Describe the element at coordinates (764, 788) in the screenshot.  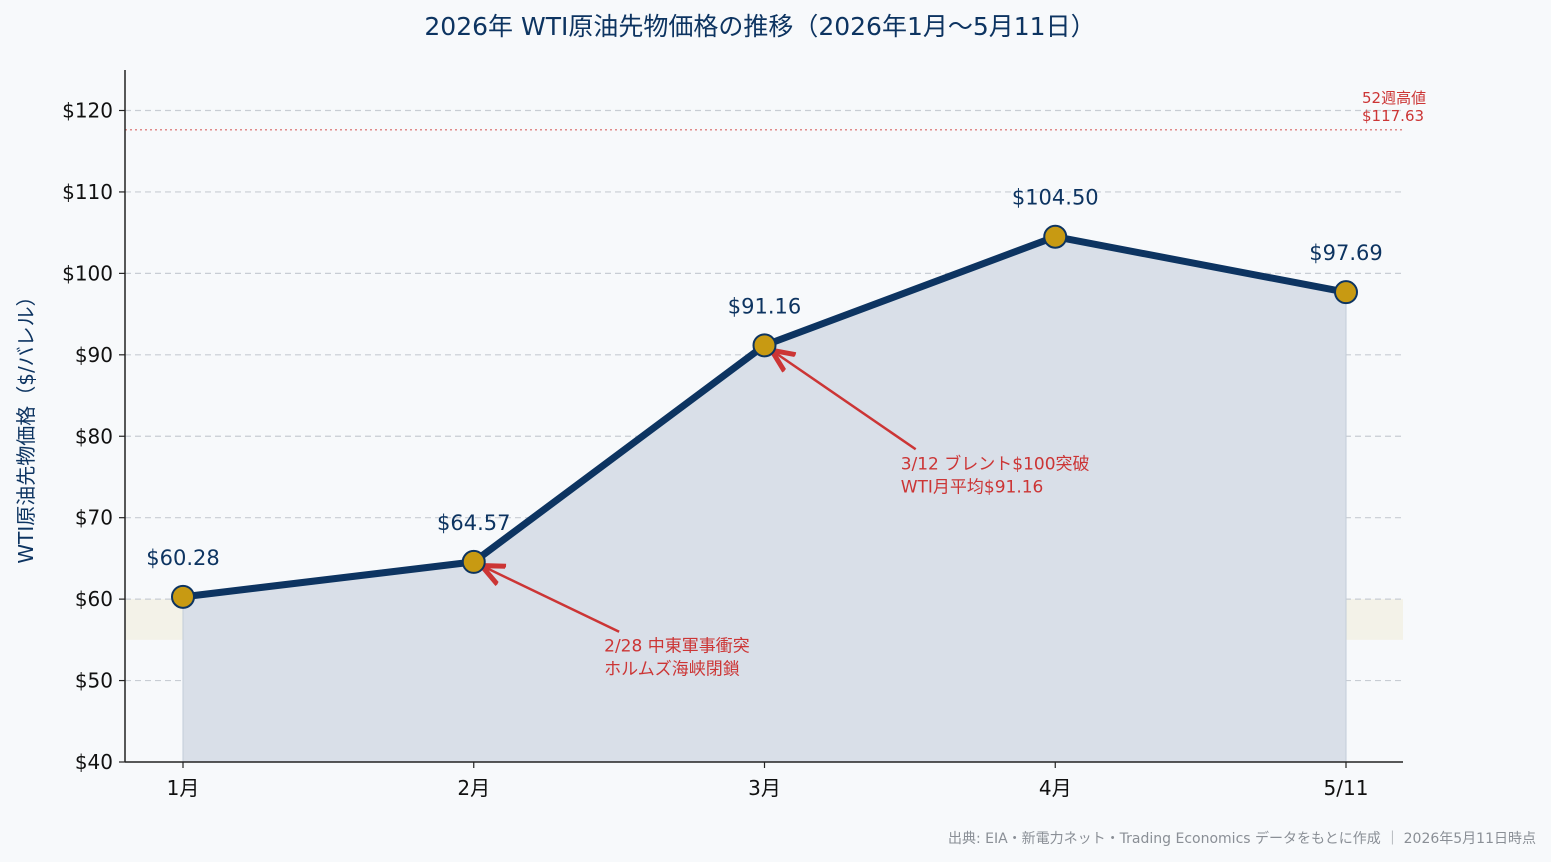
I see `x-tick-label: 3月` at that location.